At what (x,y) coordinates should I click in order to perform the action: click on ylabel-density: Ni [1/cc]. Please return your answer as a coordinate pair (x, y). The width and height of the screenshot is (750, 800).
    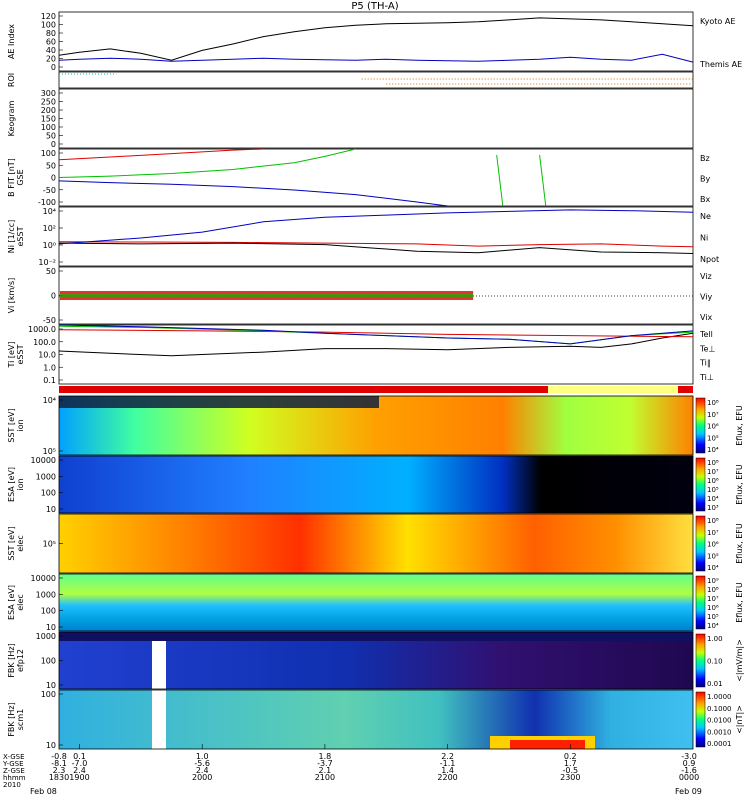
    Looking at the image, I should click on (11, 237).